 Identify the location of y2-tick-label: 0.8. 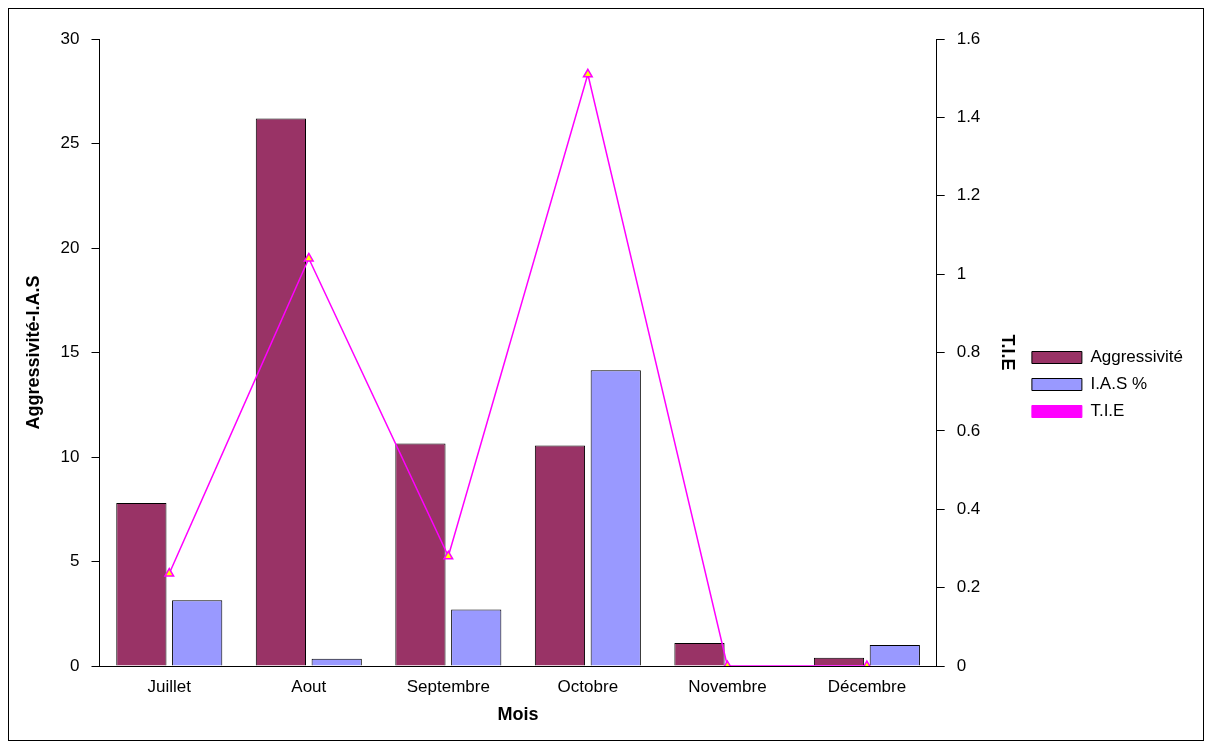
(968, 352).